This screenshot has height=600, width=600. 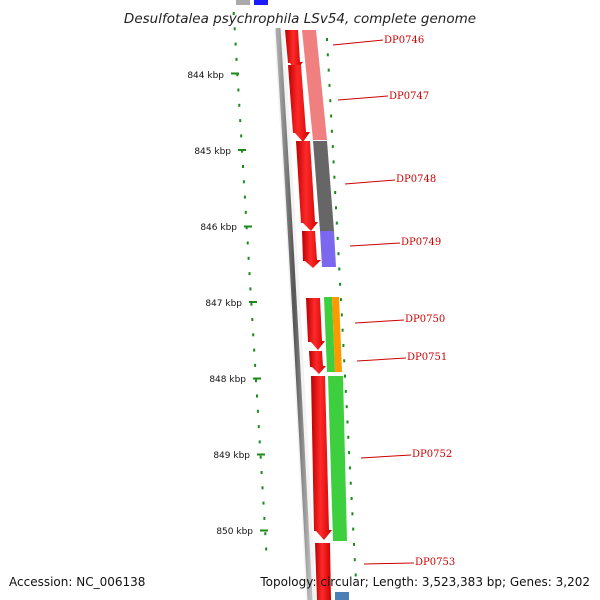 I want to click on gene-arrow-DP0747, so click(x=299, y=103).